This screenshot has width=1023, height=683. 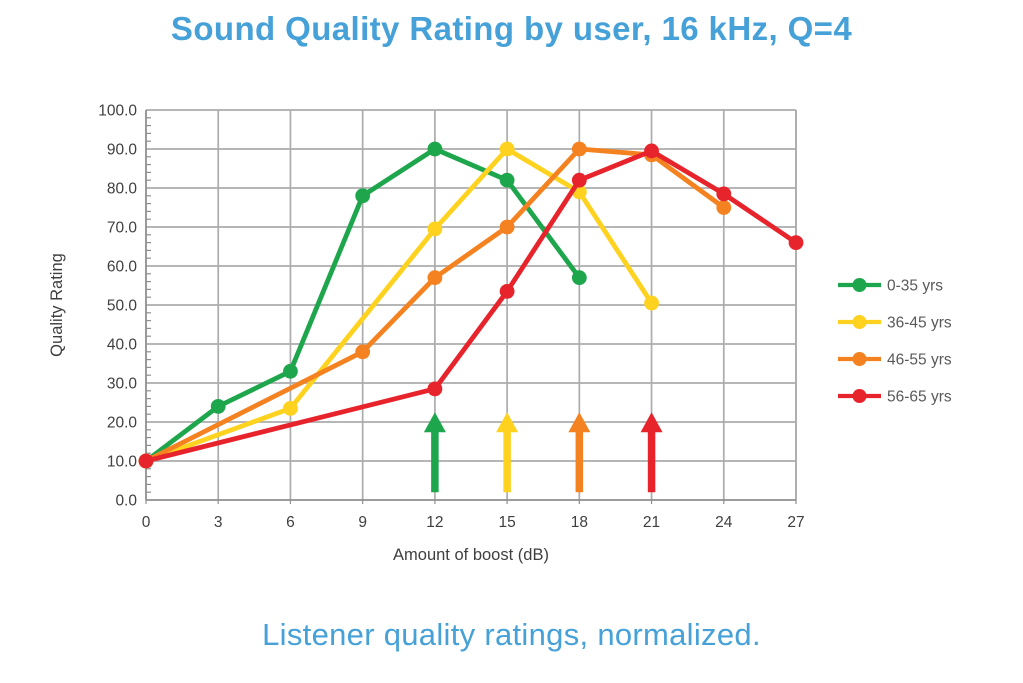 What do you see at coordinates (579, 522) in the screenshot?
I see `x-tick-label: 18` at bounding box center [579, 522].